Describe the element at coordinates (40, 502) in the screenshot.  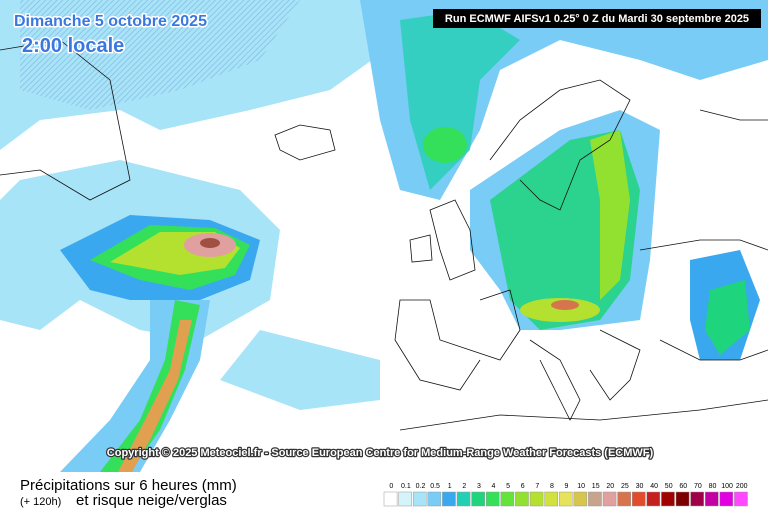
I see `legend-lead: (+ 120h)` at that location.